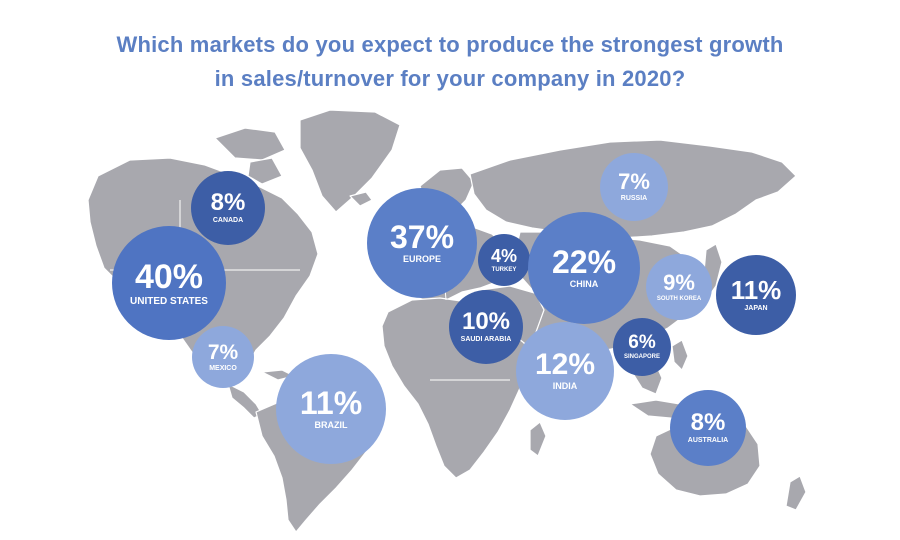 This screenshot has height=540, width=900. What do you see at coordinates (223, 368) in the screenshot?
I see `bubble-label: MEXICO` at bounding box center [223, 368].